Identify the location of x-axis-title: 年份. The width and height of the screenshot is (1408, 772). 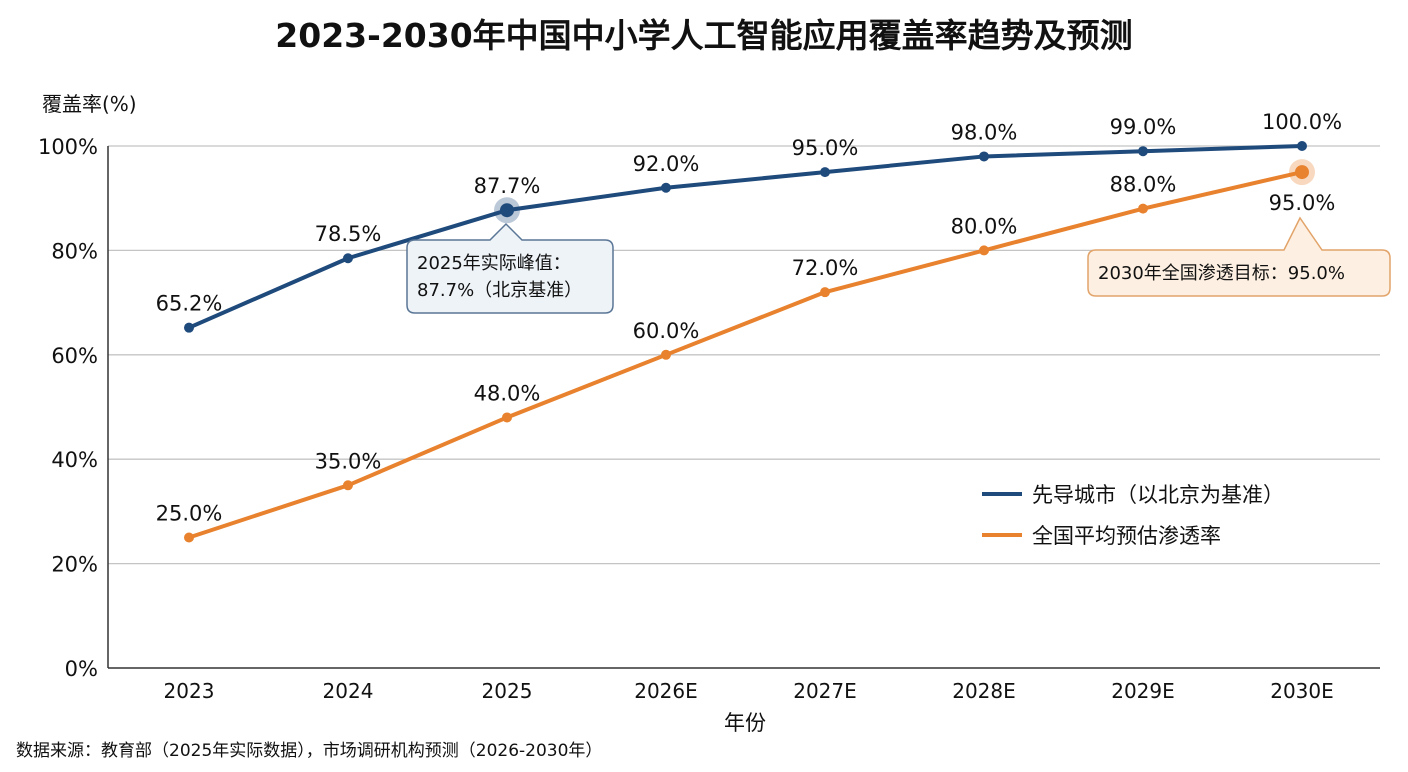
(745, 723).